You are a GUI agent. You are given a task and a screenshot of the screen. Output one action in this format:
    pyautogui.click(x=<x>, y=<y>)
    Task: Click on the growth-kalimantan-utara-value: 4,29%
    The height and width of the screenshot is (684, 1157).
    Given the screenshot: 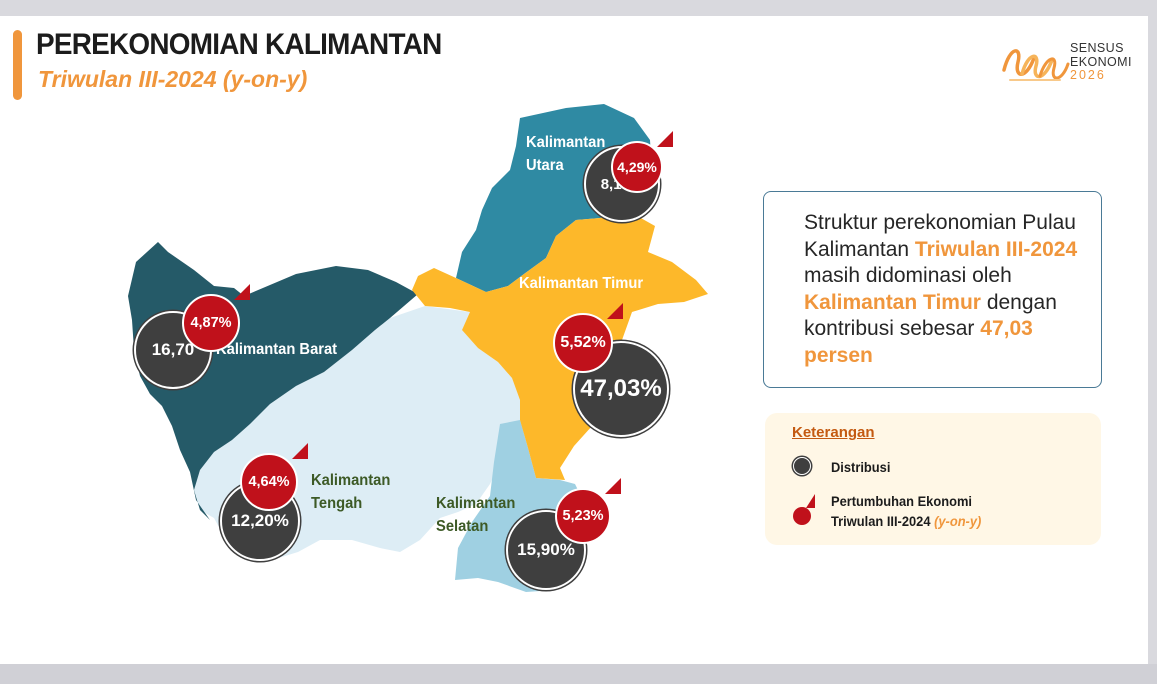 What is the action you would take?
    pyautogui.click(x=637, y=167)
    